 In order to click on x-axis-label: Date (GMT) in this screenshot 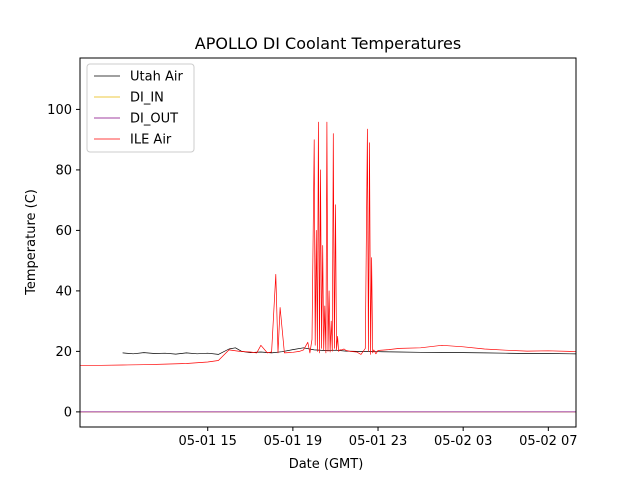, I will do `click(326, 464)`.